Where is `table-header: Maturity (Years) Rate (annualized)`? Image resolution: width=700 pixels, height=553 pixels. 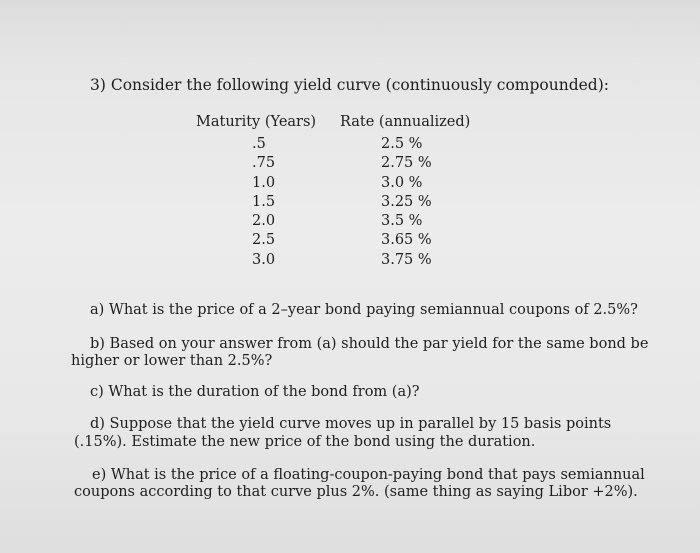 table-header: Maturity (Years) Rate (annualized) is located at coordinates (341, 125).